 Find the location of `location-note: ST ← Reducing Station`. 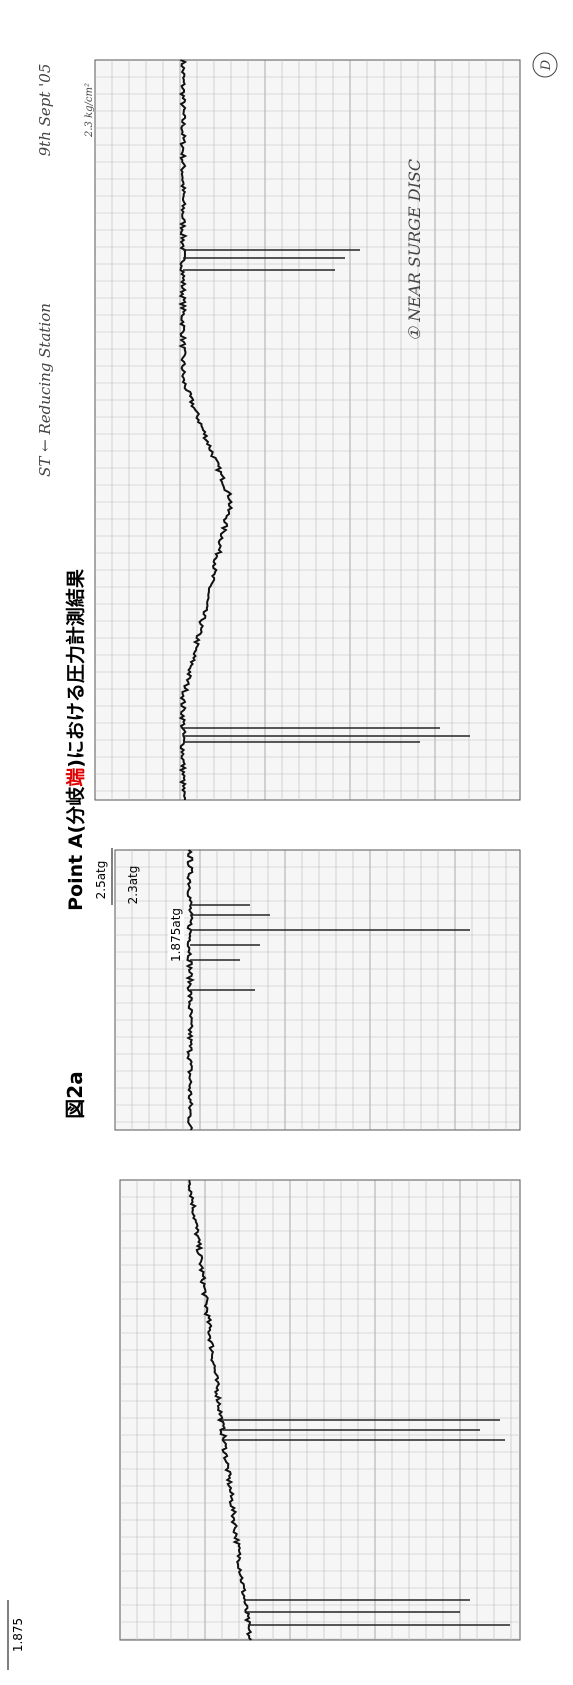

location-note: ST ← Reducing Station is located at coordinates (45, 390).